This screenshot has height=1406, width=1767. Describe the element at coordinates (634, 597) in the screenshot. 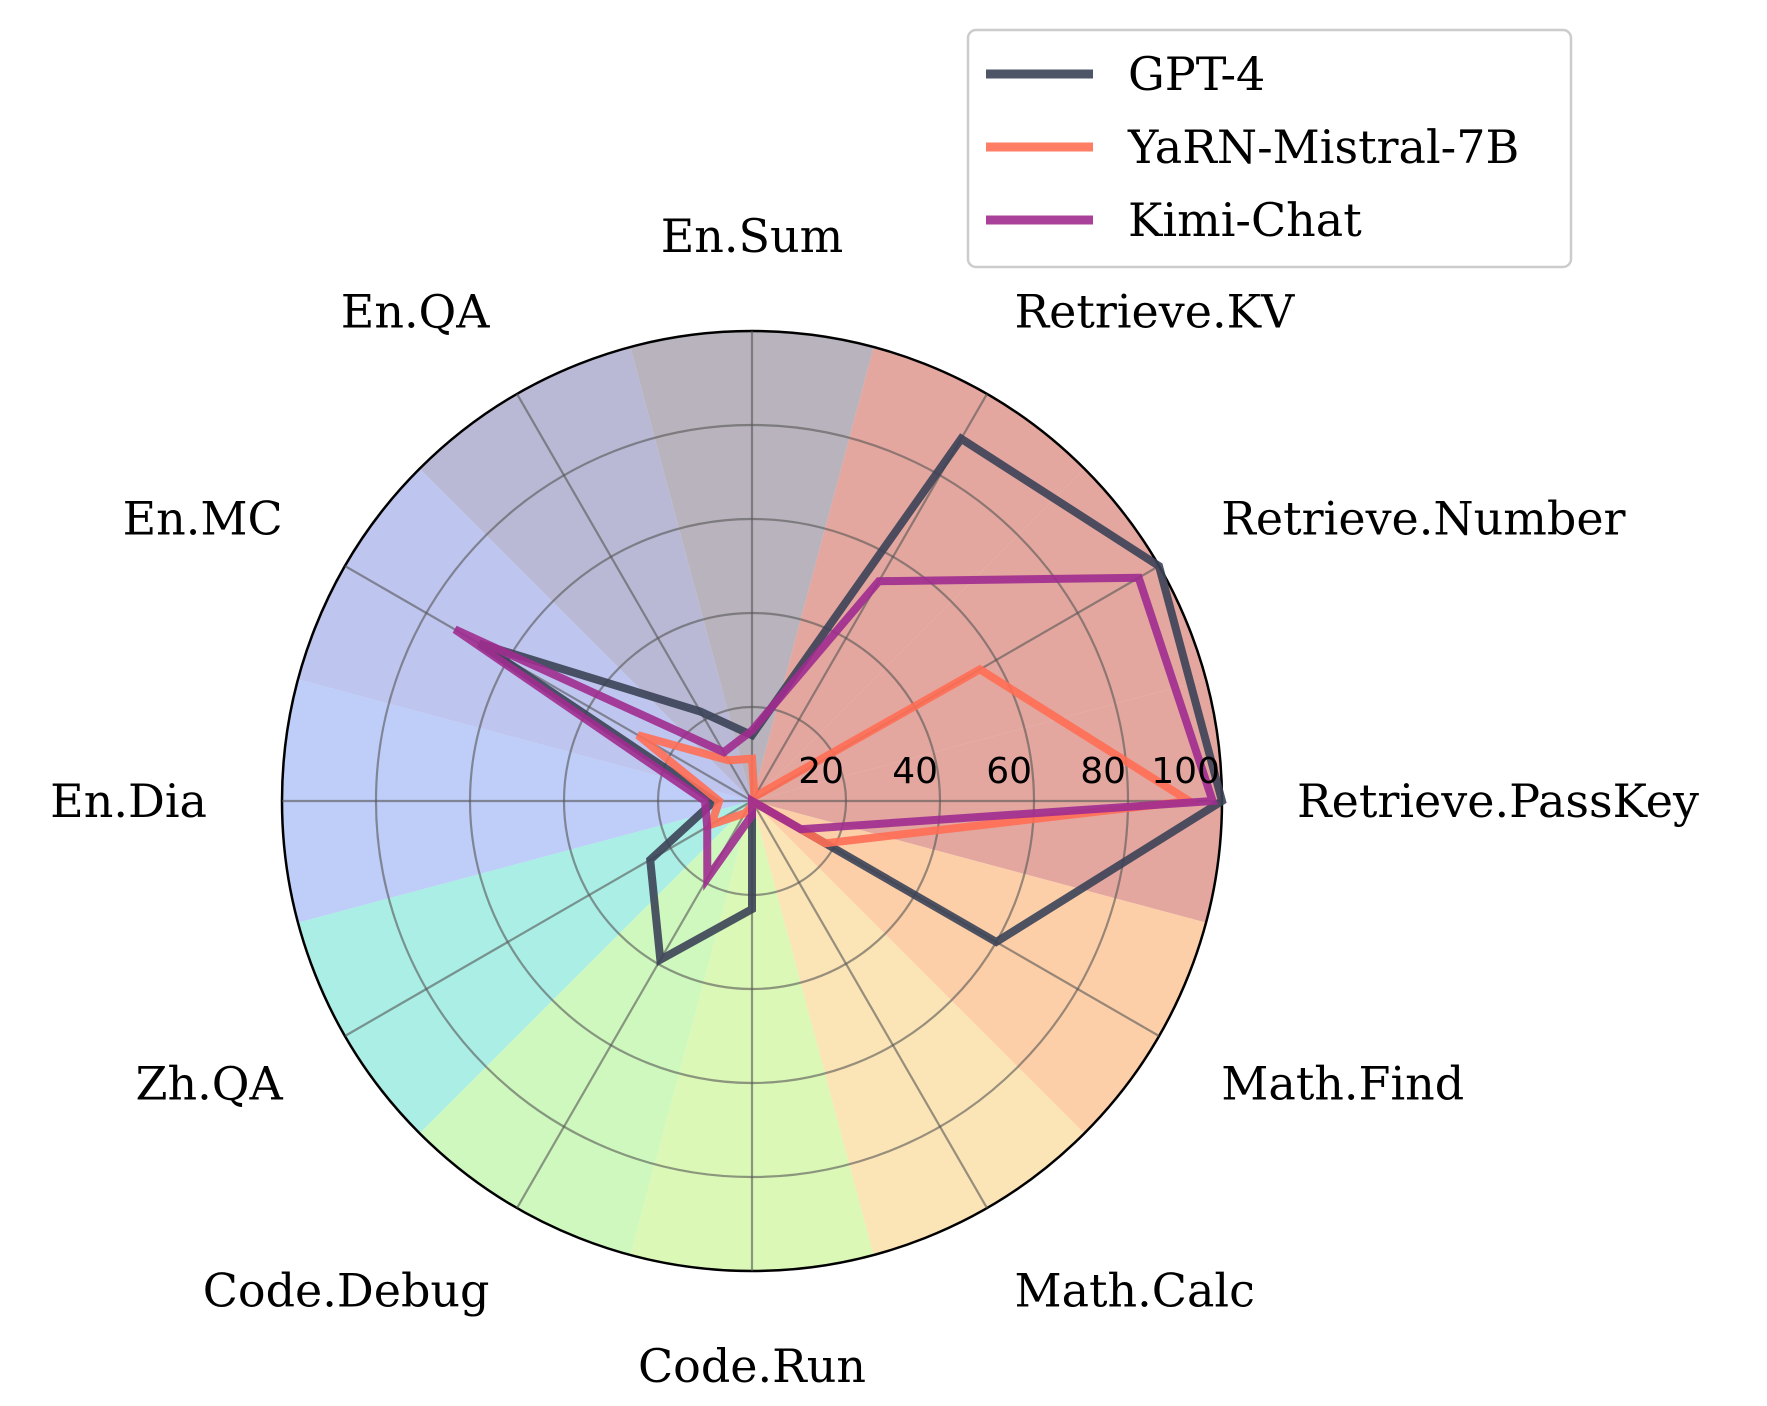

I see `spoke-en-qa` at that location.